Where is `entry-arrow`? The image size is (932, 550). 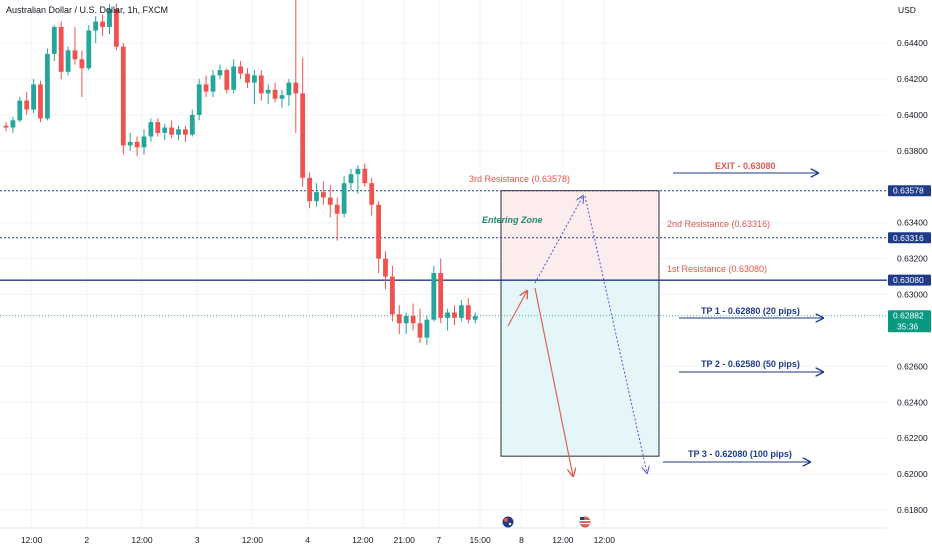 entry-arrow is located at coordinates (517, 309).